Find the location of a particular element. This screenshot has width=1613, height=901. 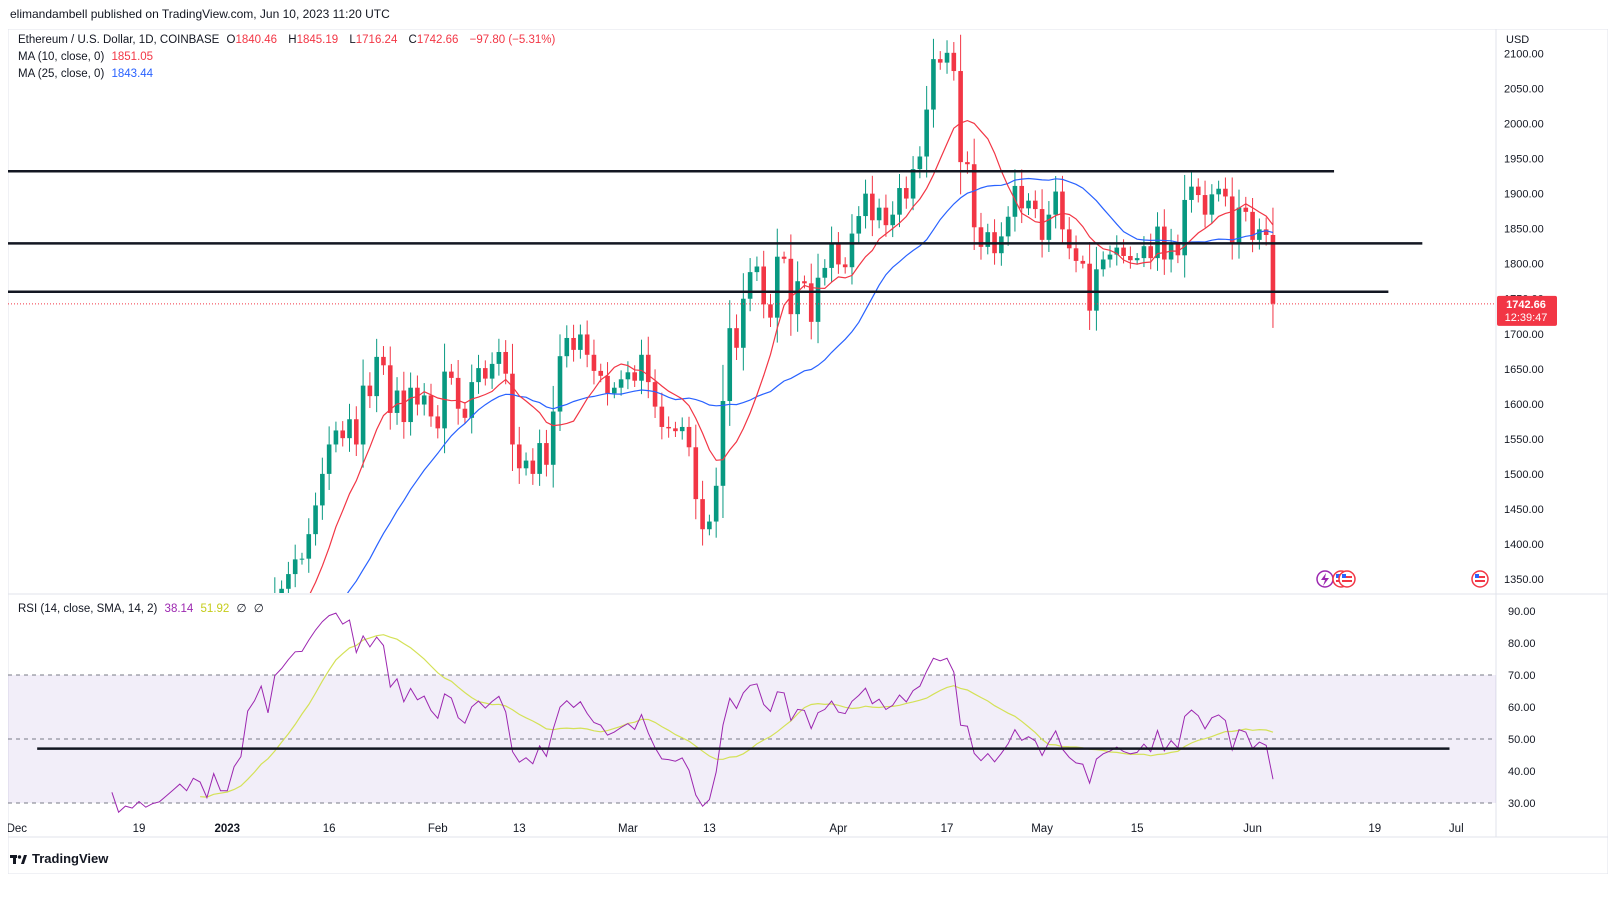

rsi-extra-value-2: ∅ is located at coordinates (258, 609).